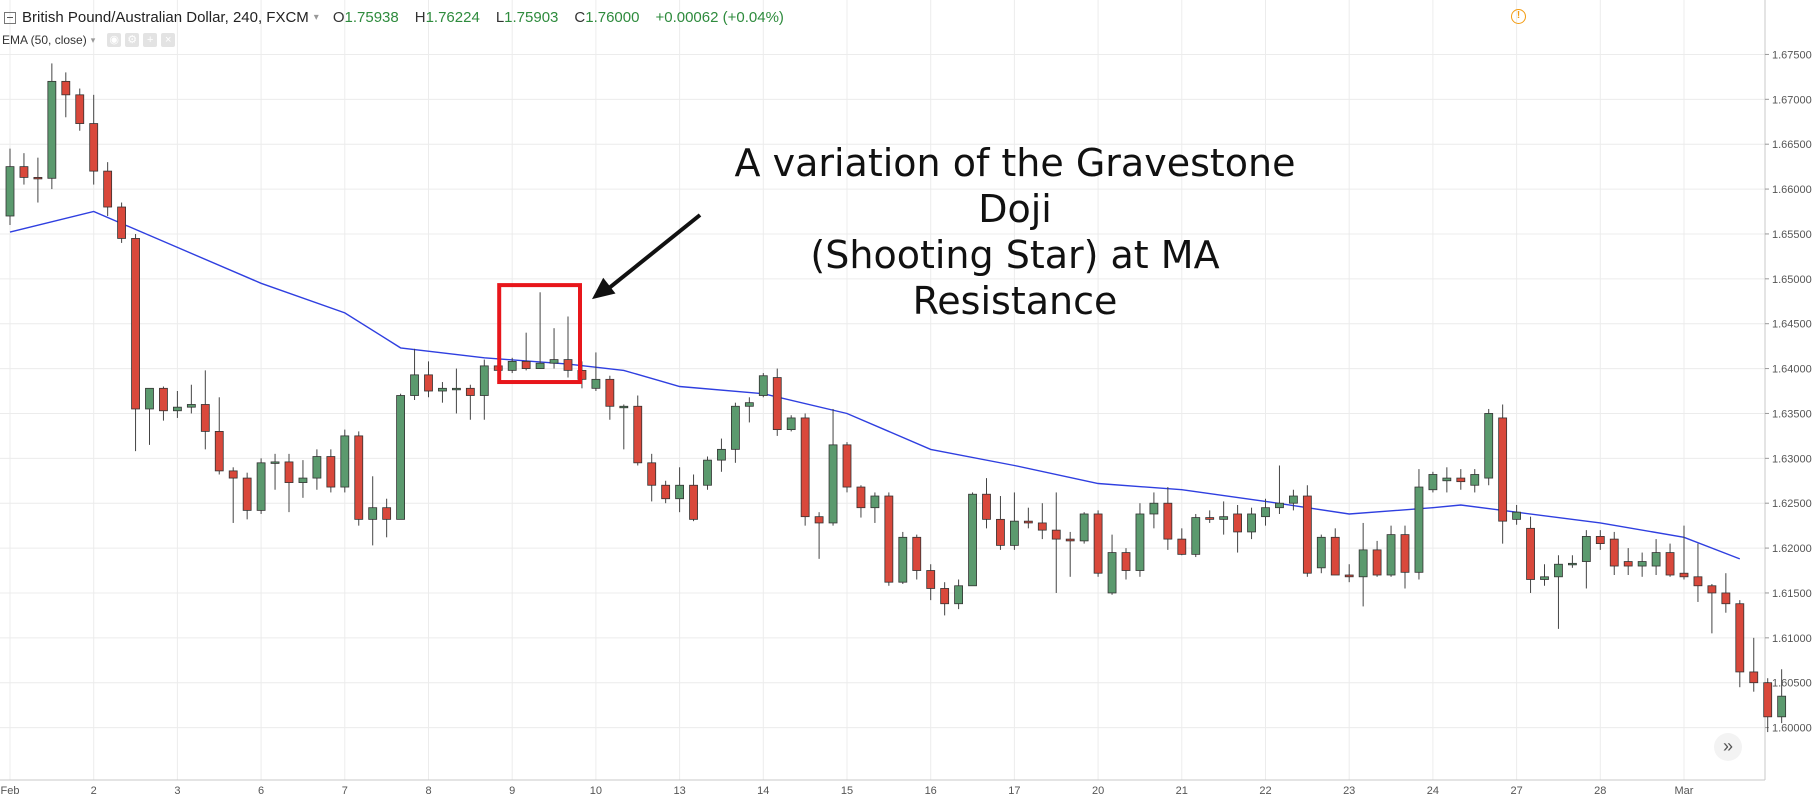  Describe the element at coordinates (366, 17) in the screenshot. I see `open-value: O1.75938` at that location.